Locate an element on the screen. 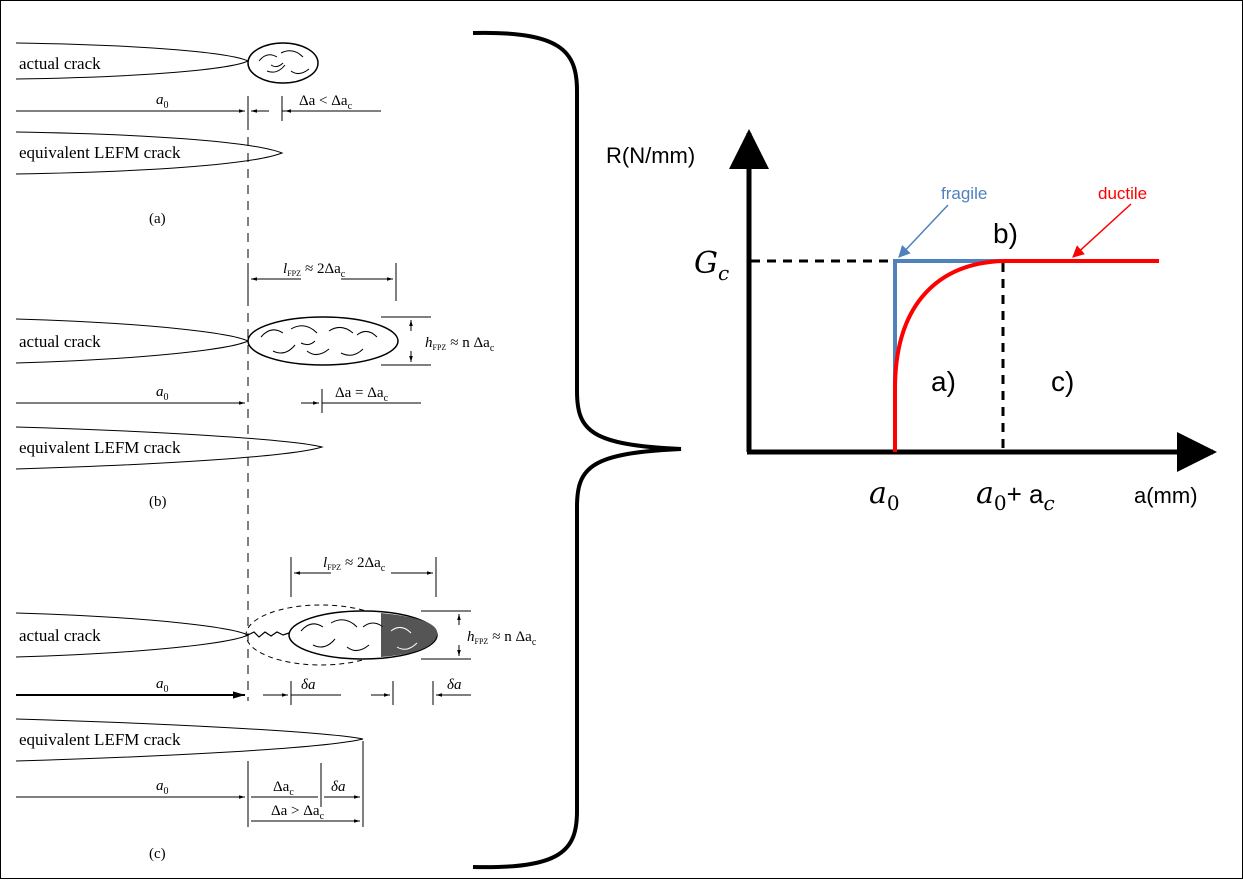 The width and height of the screenshot is (1243, 880). delta-a-label-b: Δa = Δac is located at coordinates (362, 394).